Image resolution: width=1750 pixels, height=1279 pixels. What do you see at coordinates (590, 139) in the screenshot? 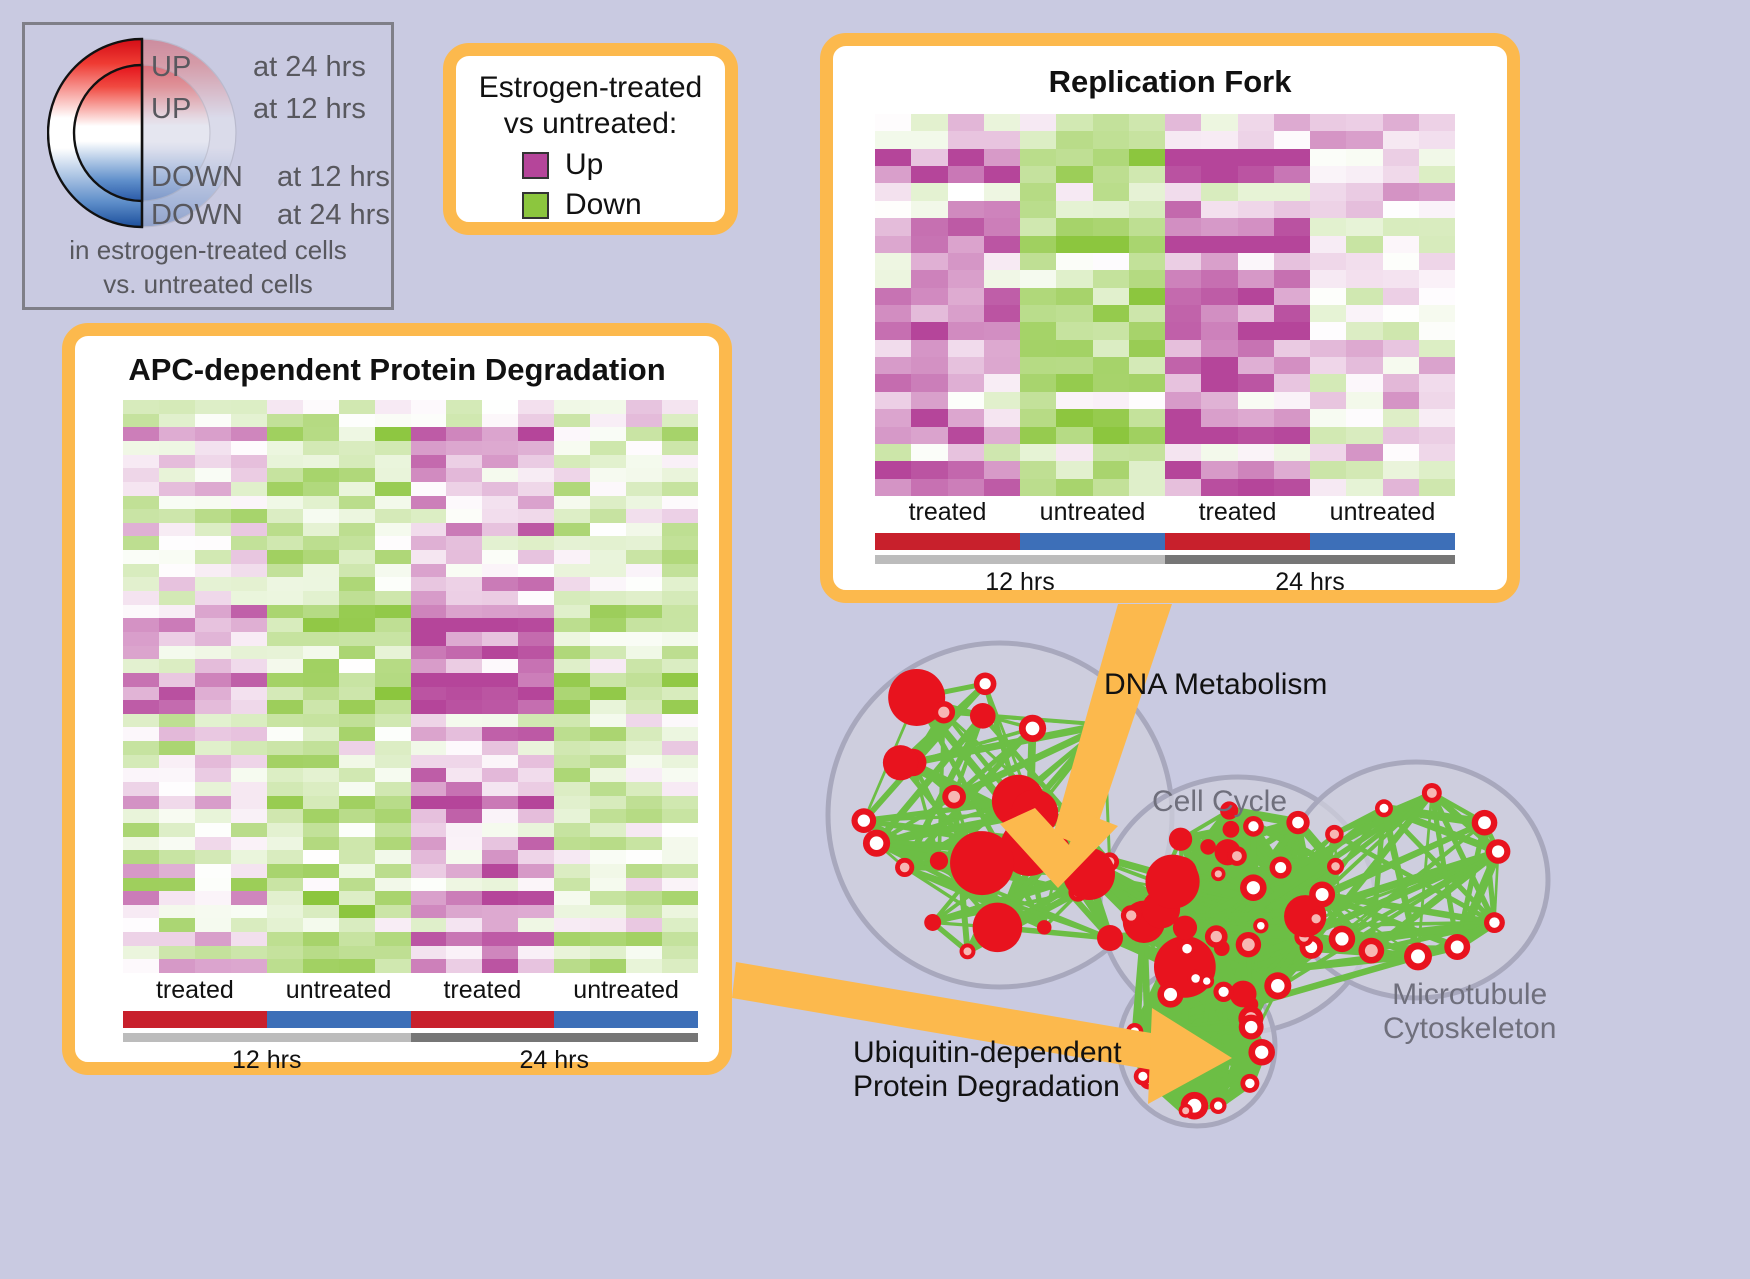
I see `updown-legend-panel: Estrogen-treated vs untreated: Up Down` at bounding box center [590, 139].